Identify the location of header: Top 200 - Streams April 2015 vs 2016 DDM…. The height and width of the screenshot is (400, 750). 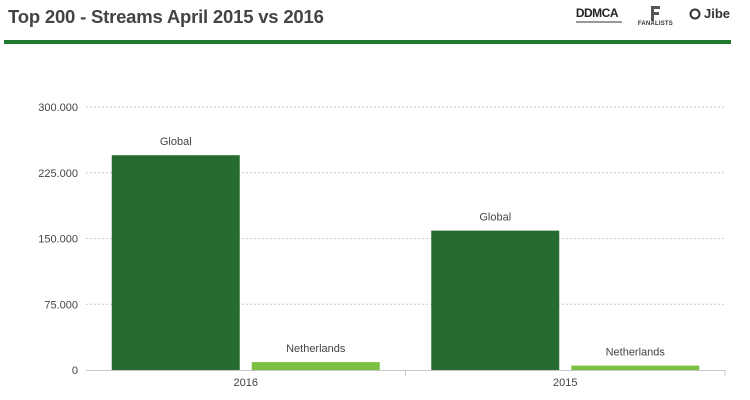
(375, 22).